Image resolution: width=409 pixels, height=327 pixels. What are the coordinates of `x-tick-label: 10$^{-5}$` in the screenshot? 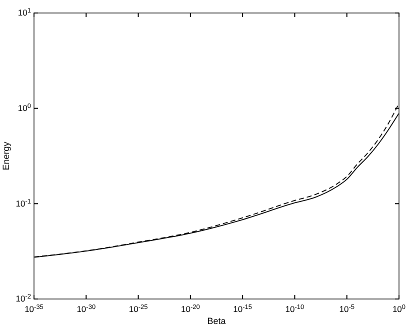 It's located at (347, 309).